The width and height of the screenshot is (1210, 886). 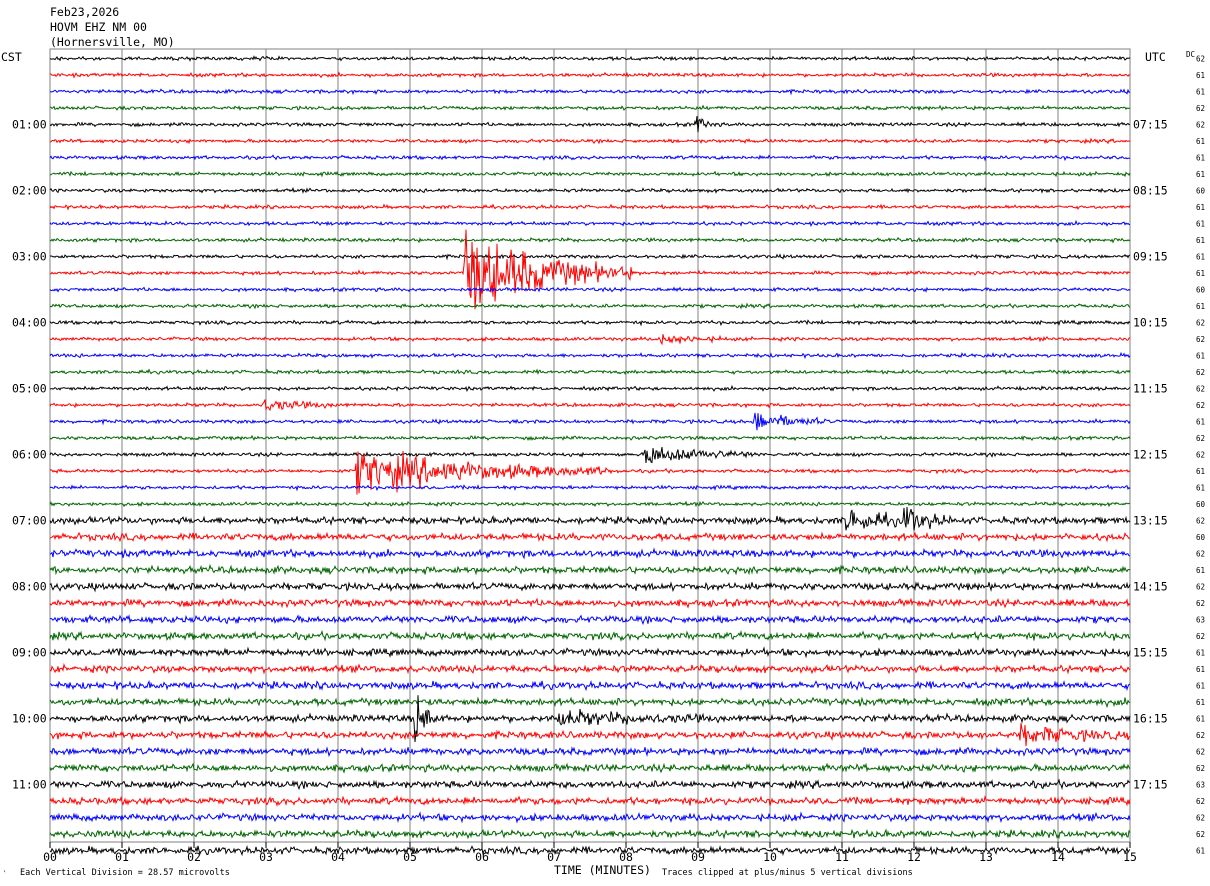 What do you see at coordinates (84, 12) in the screenshot?
I see `header-date: Feb23,2026` at bounding box center [84, 12].